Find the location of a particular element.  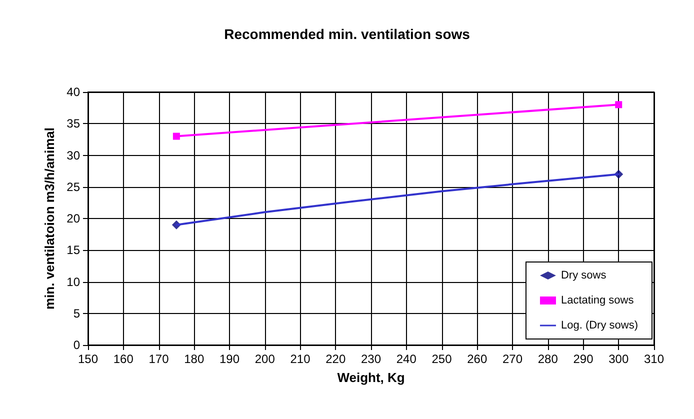

y-tick-label: 15 is located at coordinates (73, 250).